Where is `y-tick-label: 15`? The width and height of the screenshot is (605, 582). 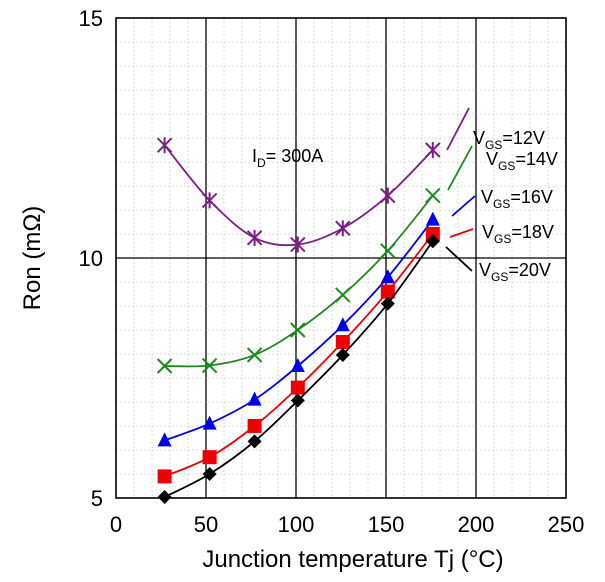 y-tick-label: 15 is located at coordinates (91, 18).